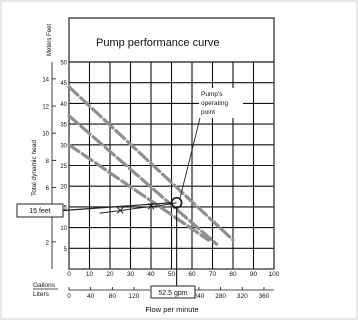 This screenshot has width=358, height=320. I want to click on system-curve, so click(138, 208).